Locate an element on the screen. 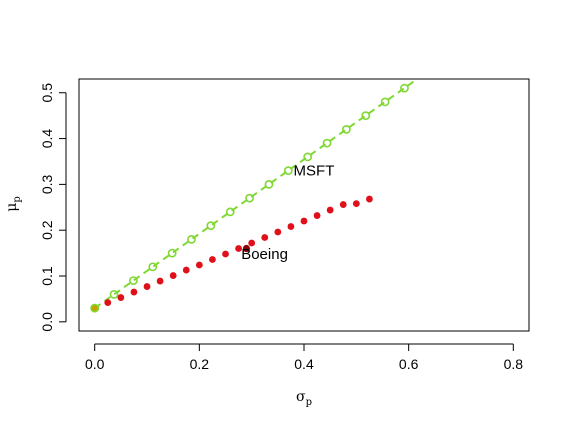 The width and height of the screenshot is (570, 430). y-tick-label: 0.1 is located at coordinates (47, 276).